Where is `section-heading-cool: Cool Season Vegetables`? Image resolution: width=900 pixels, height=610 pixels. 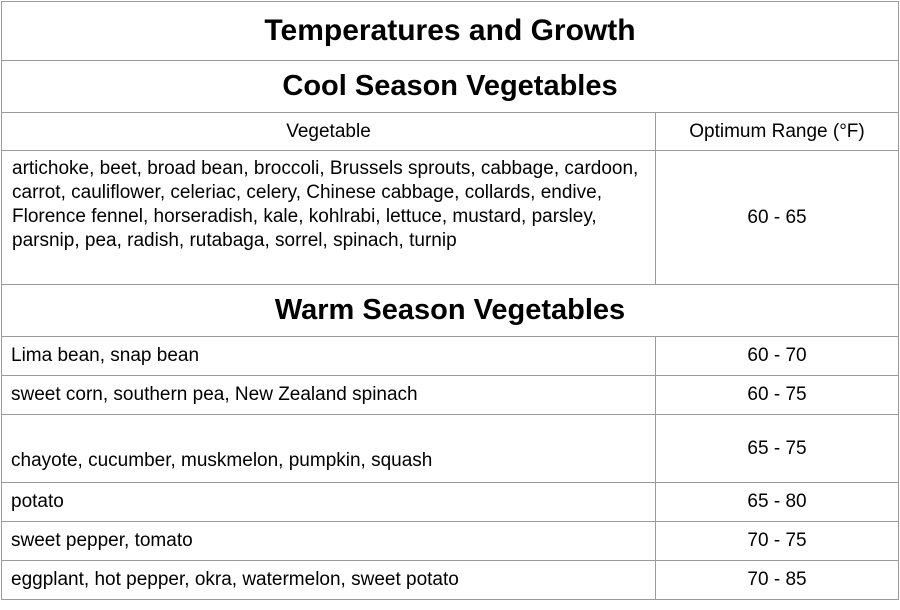 section-heading-cool: Cool Season Vegetables is located at coordinates (450, 86).